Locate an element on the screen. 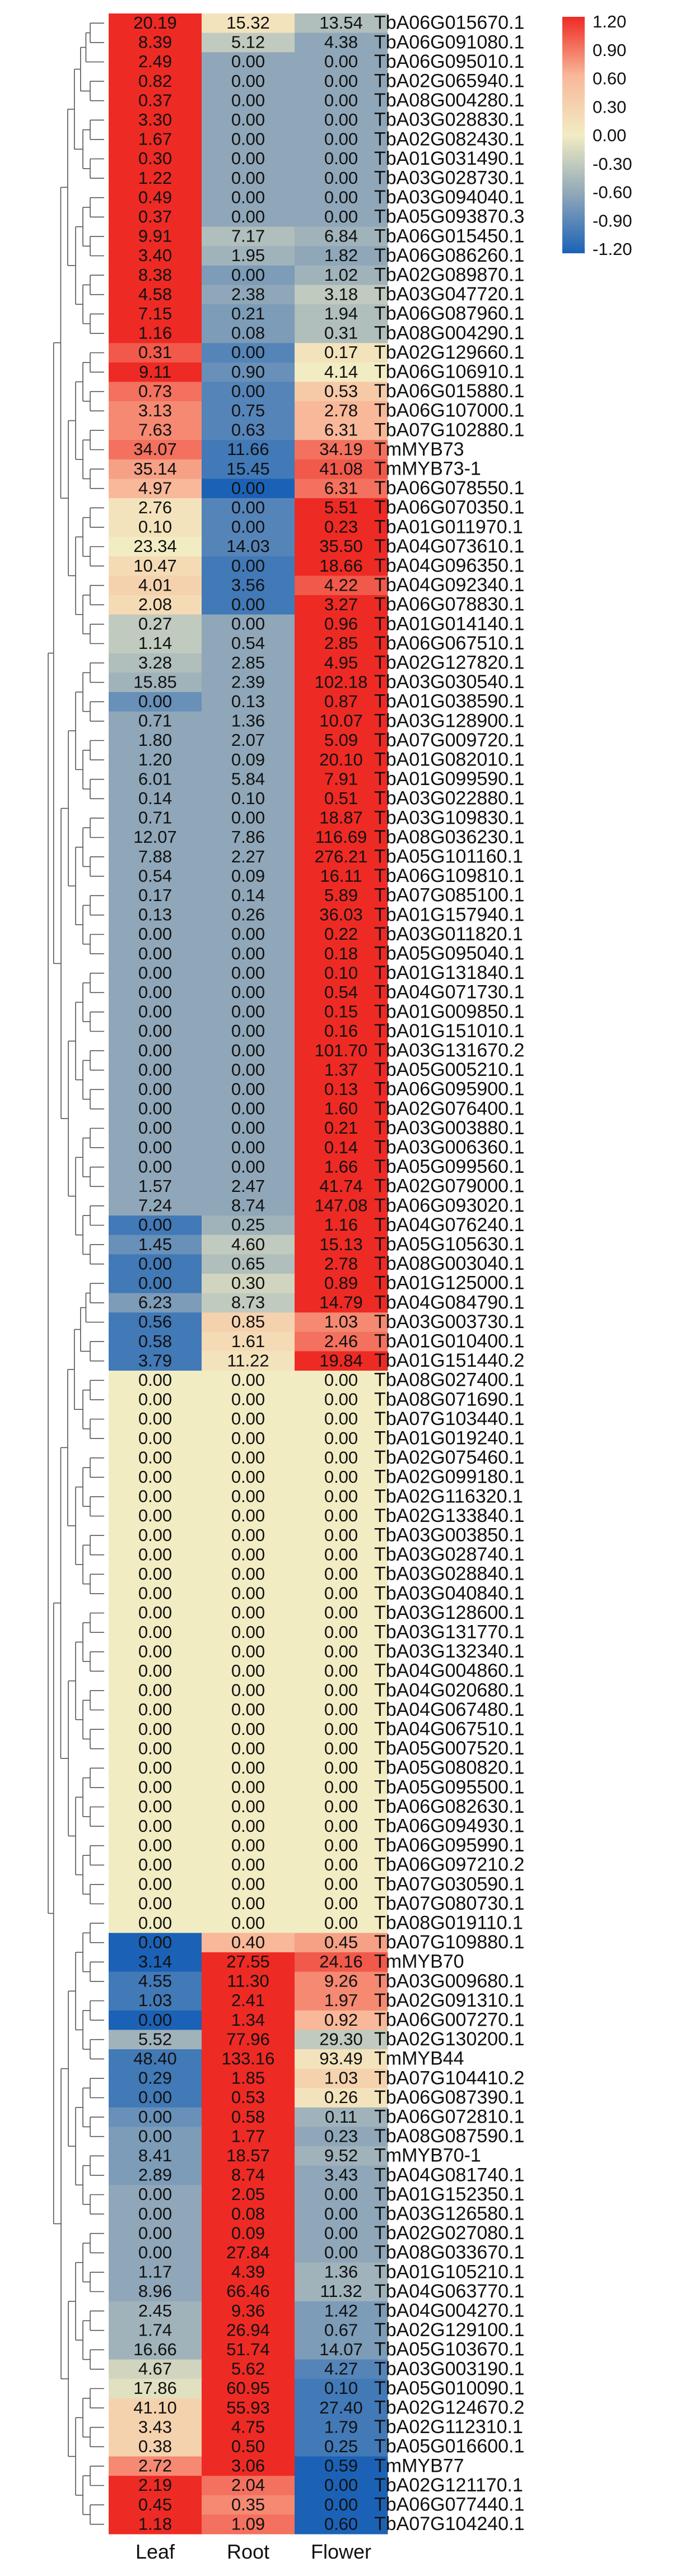 The width and height of the screenshot is (690, 2576). colorbar-tick-label: -0.60 is located at coordinates (612, 192).